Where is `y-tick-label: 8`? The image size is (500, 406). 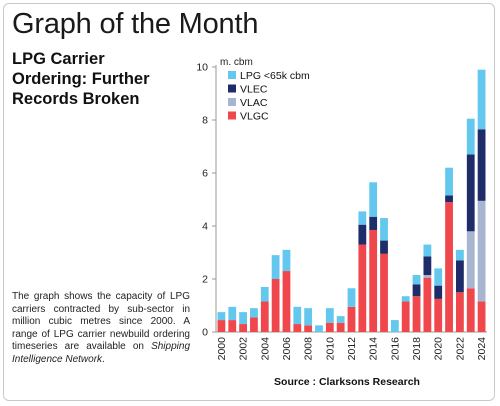 y-tick-label: 8 is located at coordinates (205, 121).